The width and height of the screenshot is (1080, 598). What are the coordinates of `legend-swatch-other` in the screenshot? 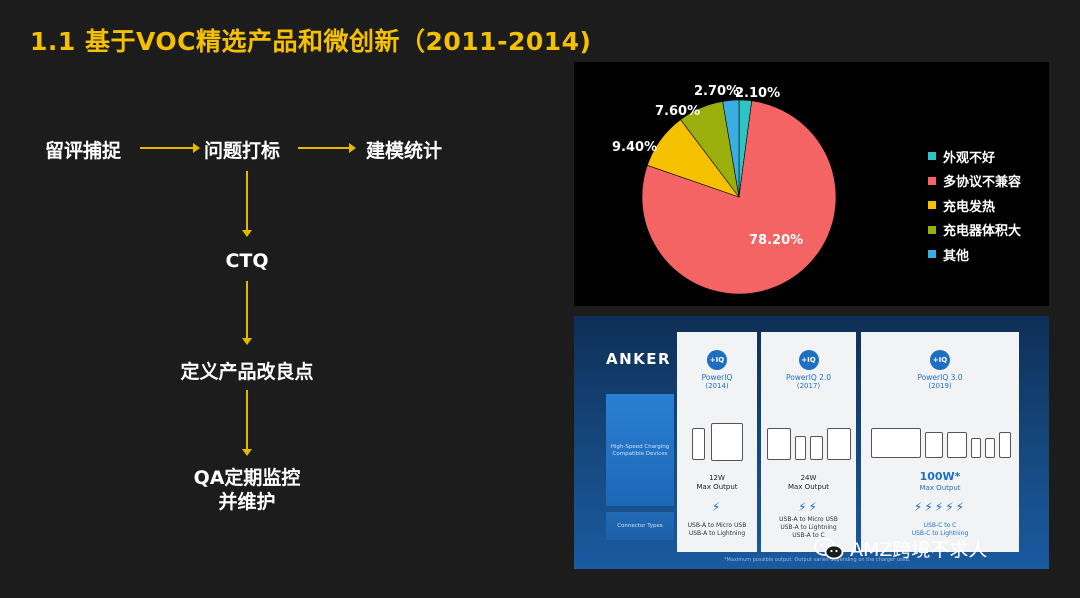 It's located at (932, 254).